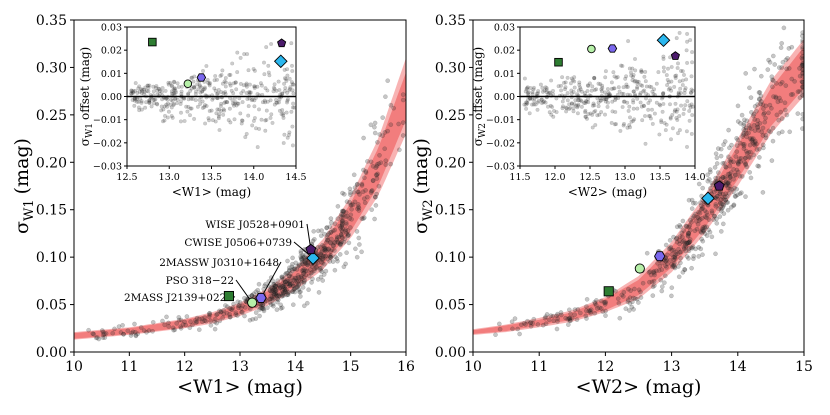 This screenshot has height=415, width=830. Describe the element at coordinates (608, 291) in the screenshot. I see `object-marker` at that location.